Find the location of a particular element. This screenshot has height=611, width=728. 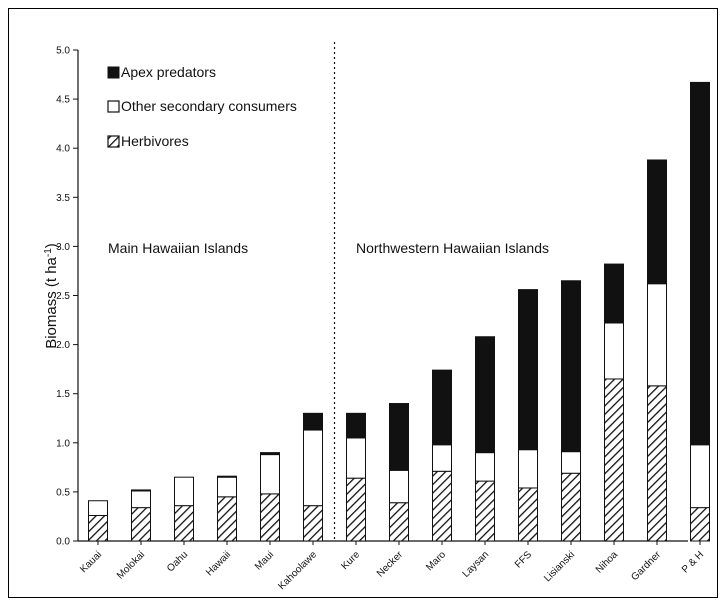

y-axis-title: Biomass (t ha-1) is located at coordinates (52, 296).